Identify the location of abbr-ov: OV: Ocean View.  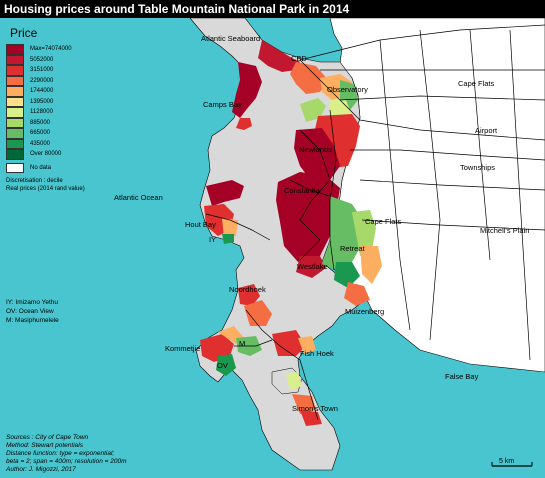
(30, 311).